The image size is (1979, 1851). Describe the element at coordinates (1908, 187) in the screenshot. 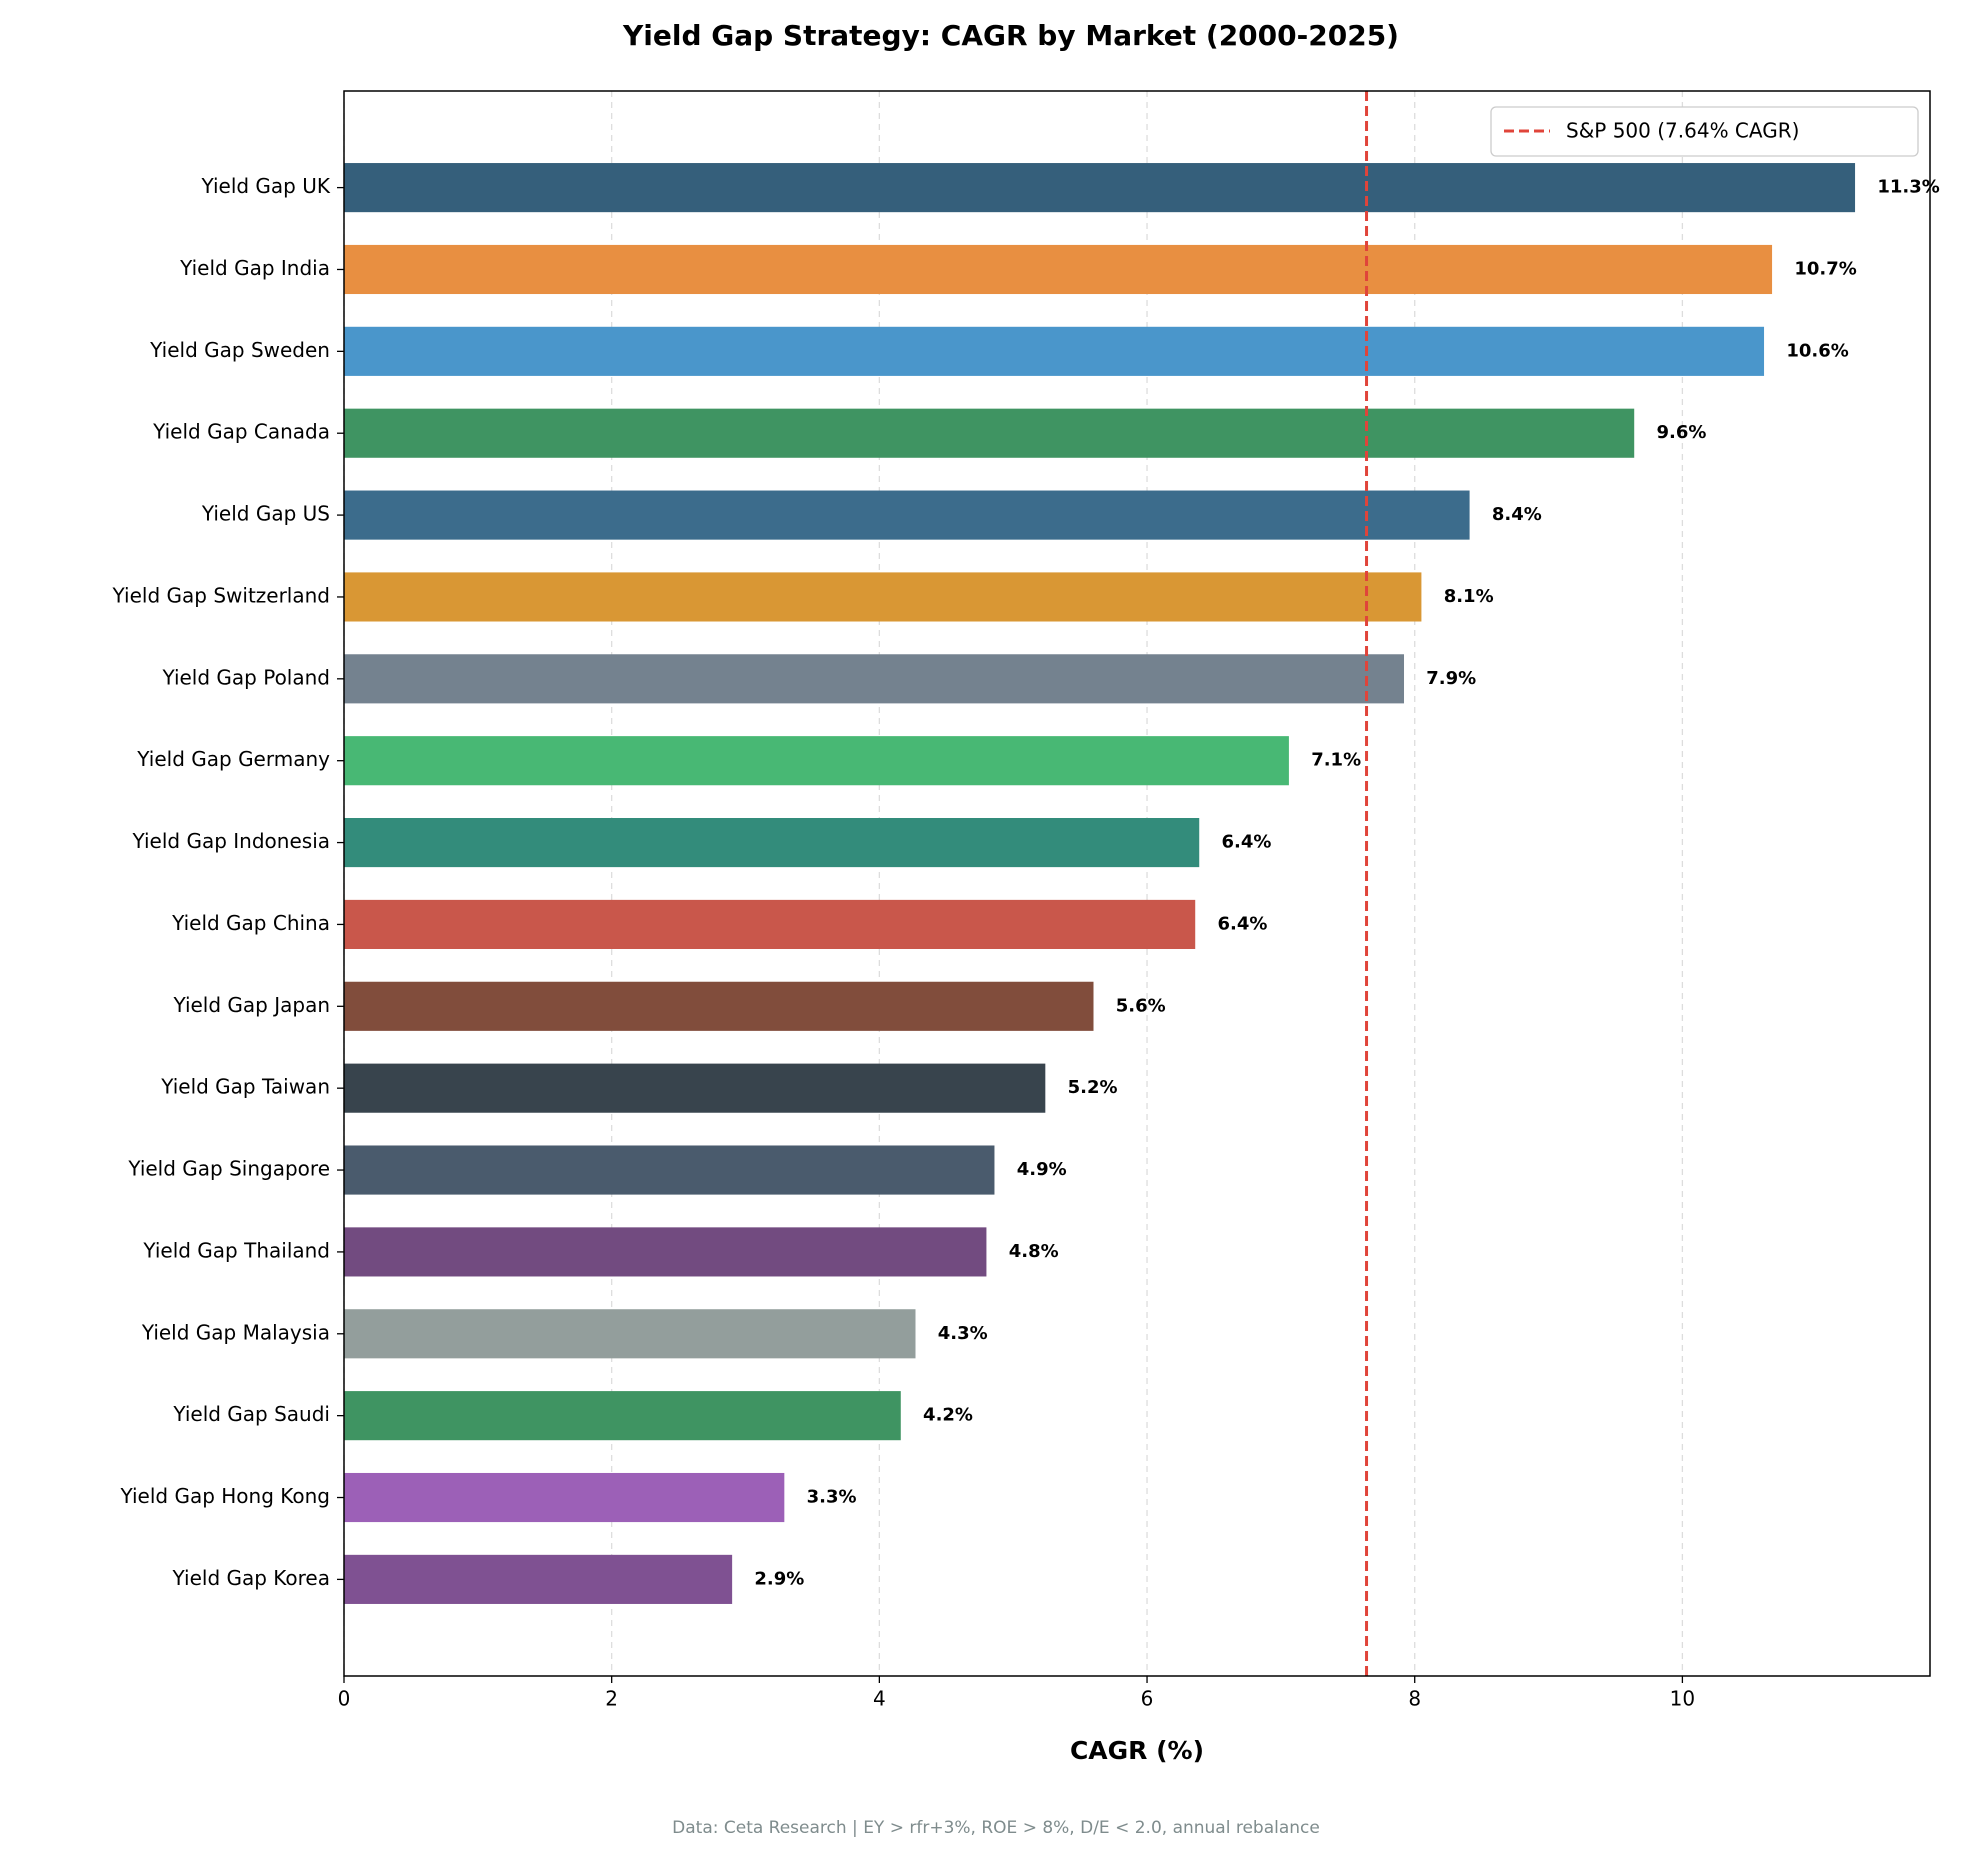

I see `value-label: 11.3%` at that location.